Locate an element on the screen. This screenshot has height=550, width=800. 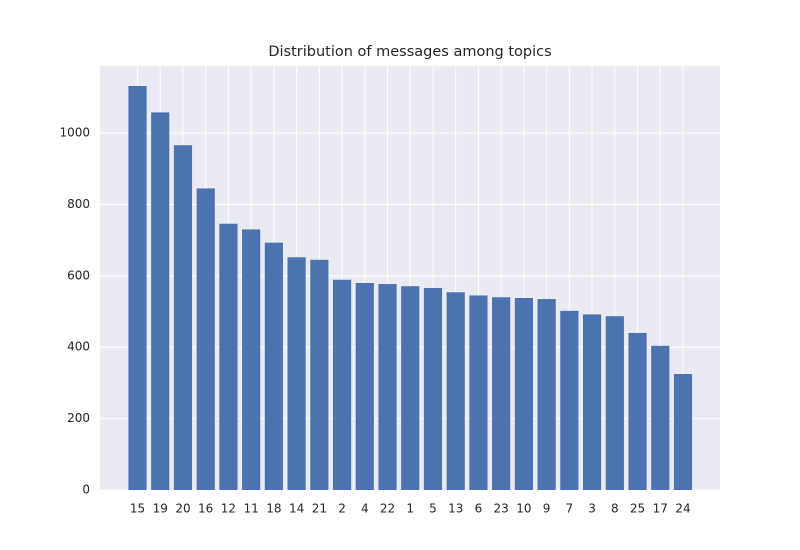
x-tick-label: 25 is located at coordinates (637, 509).